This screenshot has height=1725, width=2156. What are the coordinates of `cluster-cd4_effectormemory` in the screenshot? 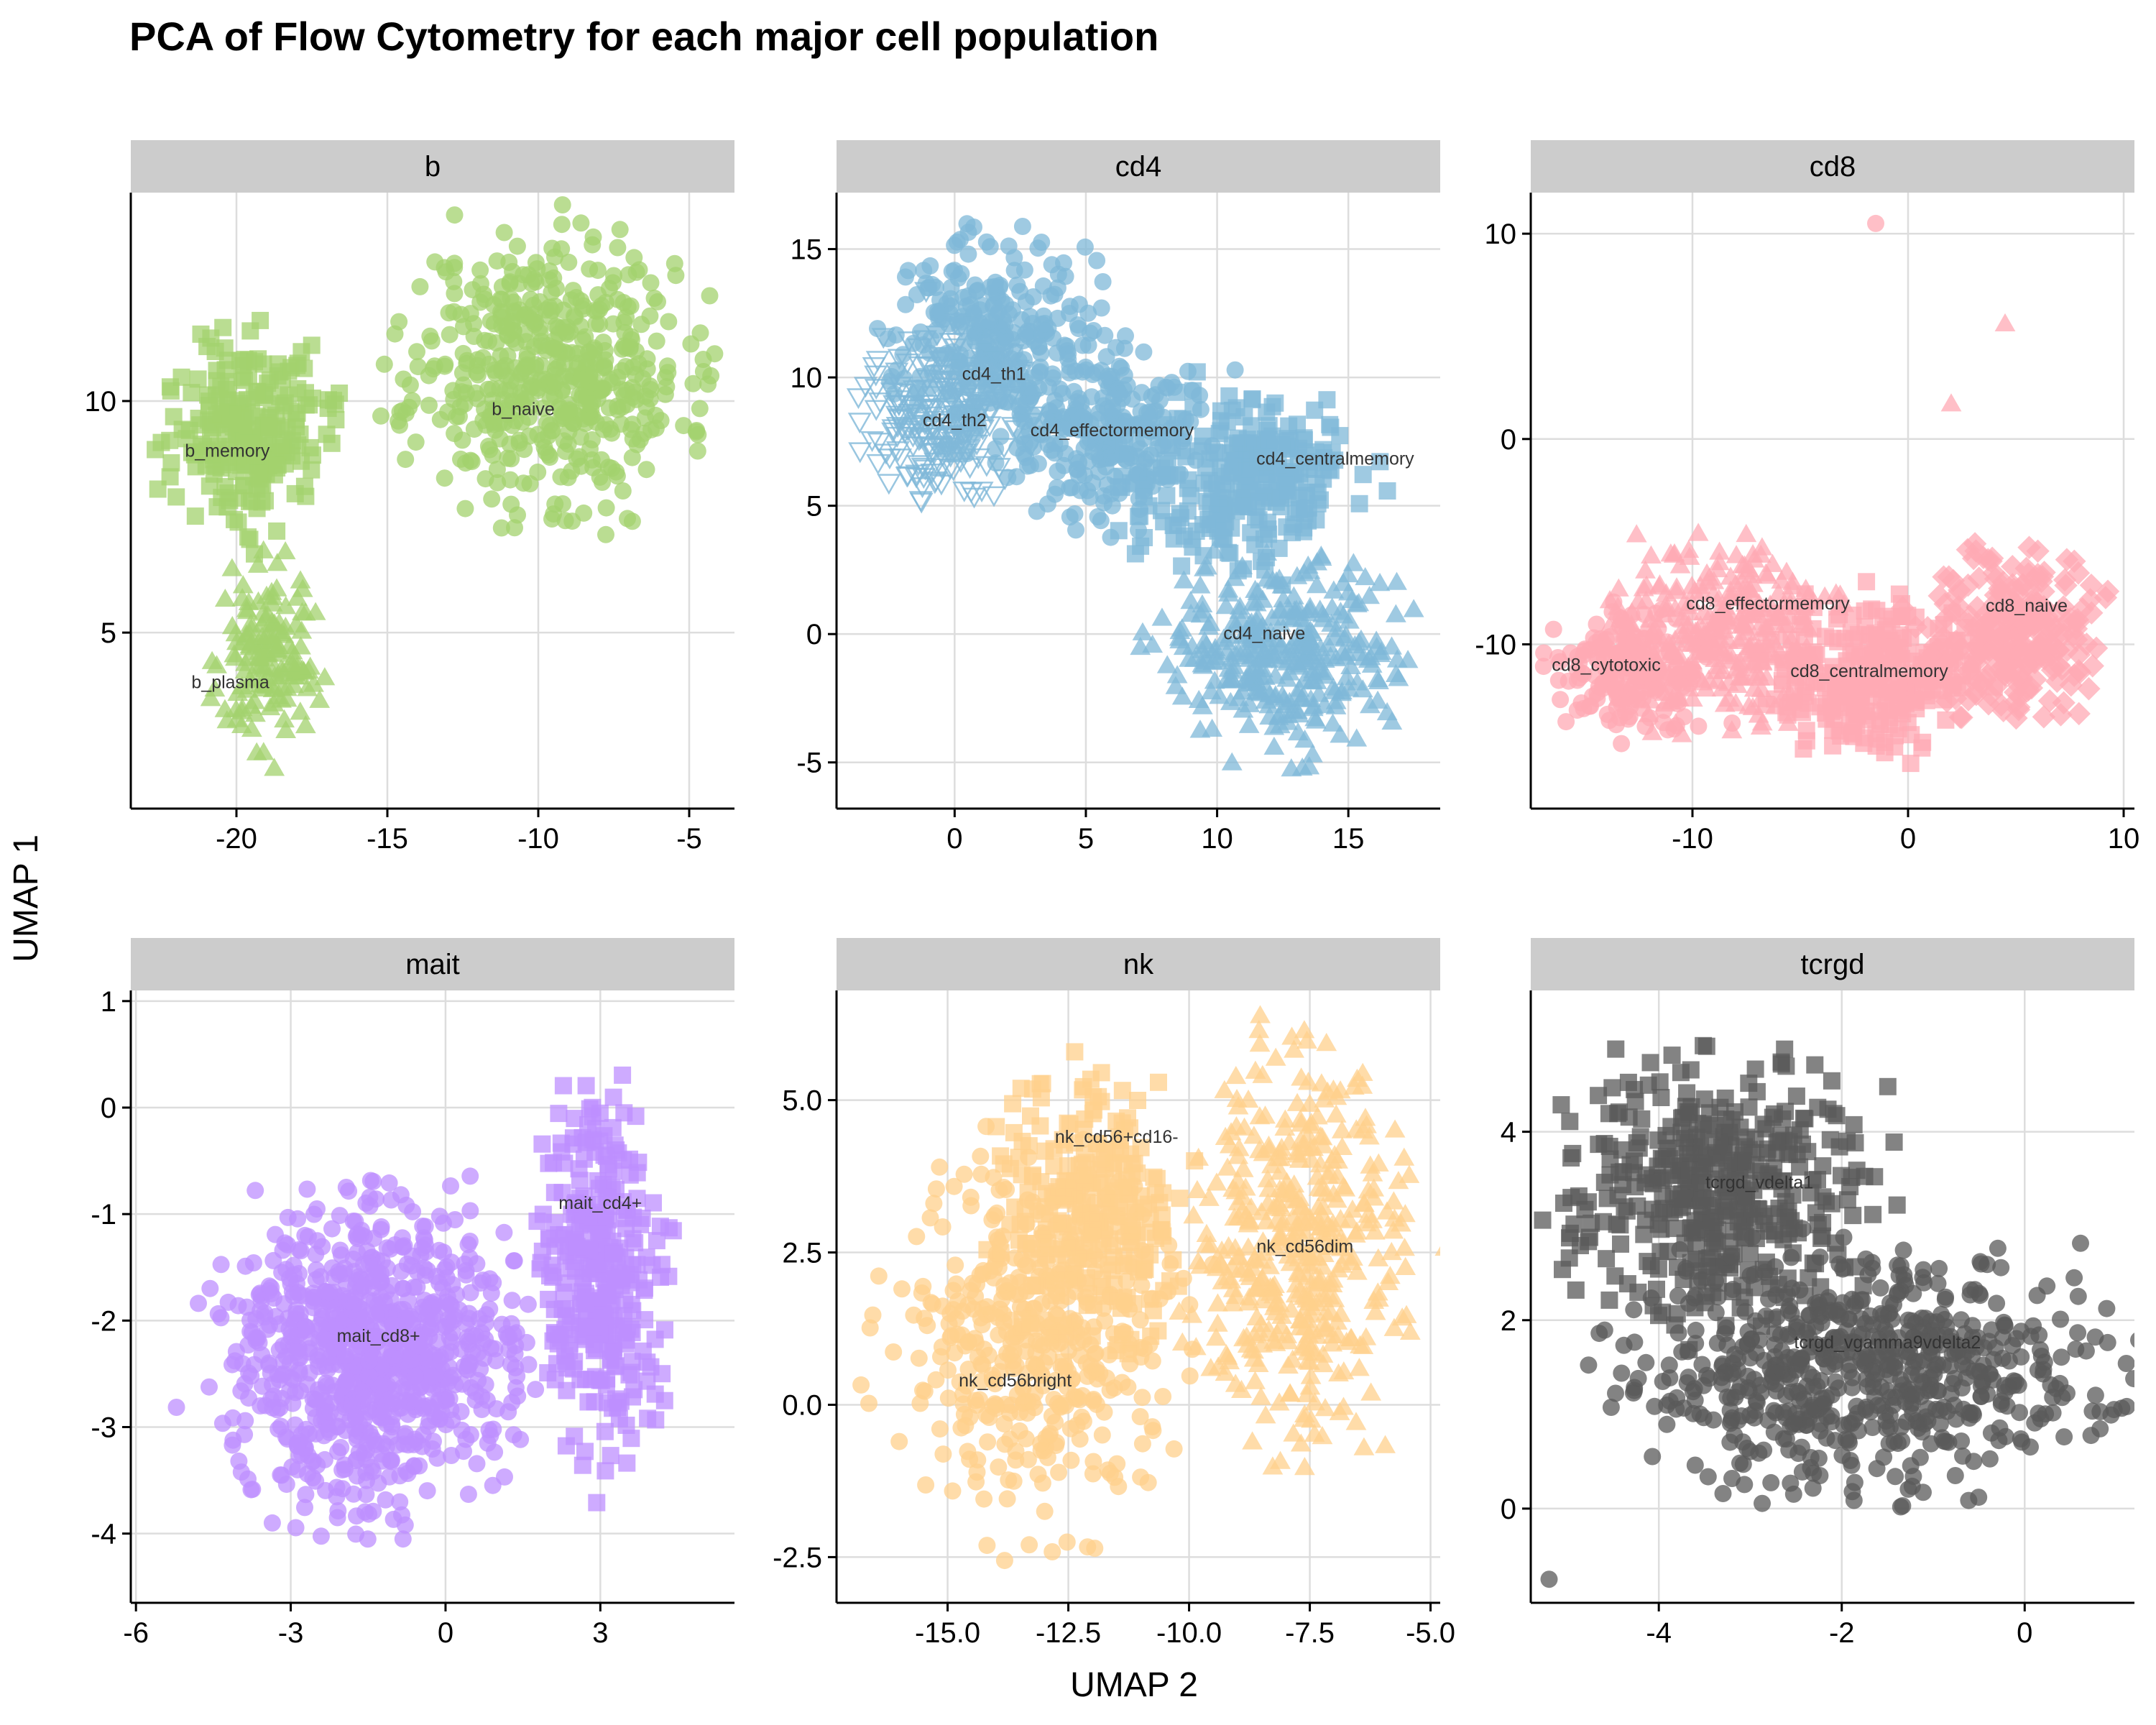 It's located at (1110, 433).